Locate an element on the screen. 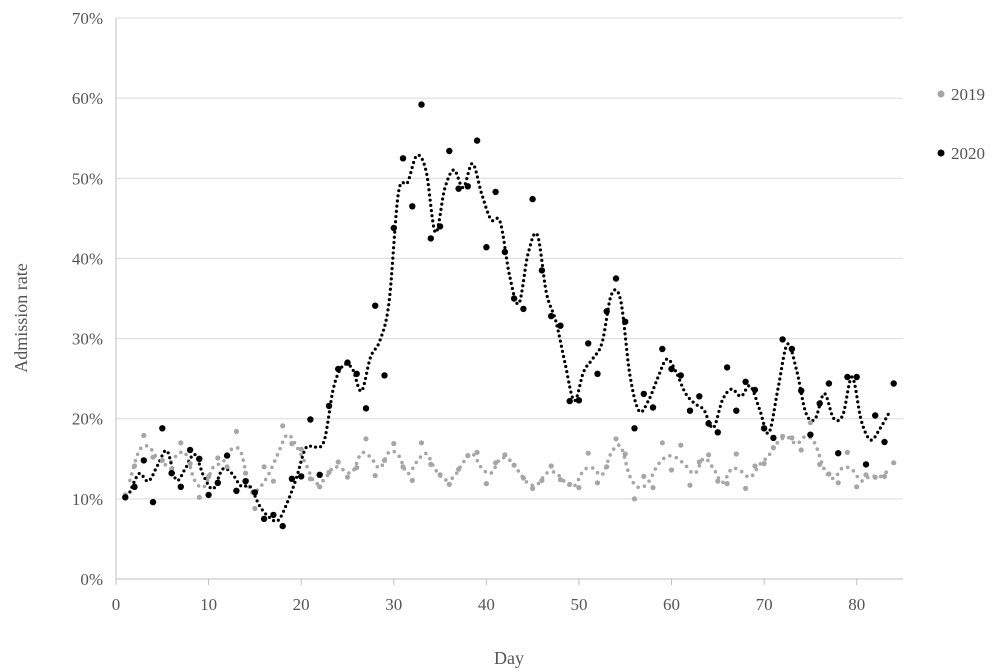 This screenshot has width=999, height=672. trendline-2019 is located at coordinates (509, 463).